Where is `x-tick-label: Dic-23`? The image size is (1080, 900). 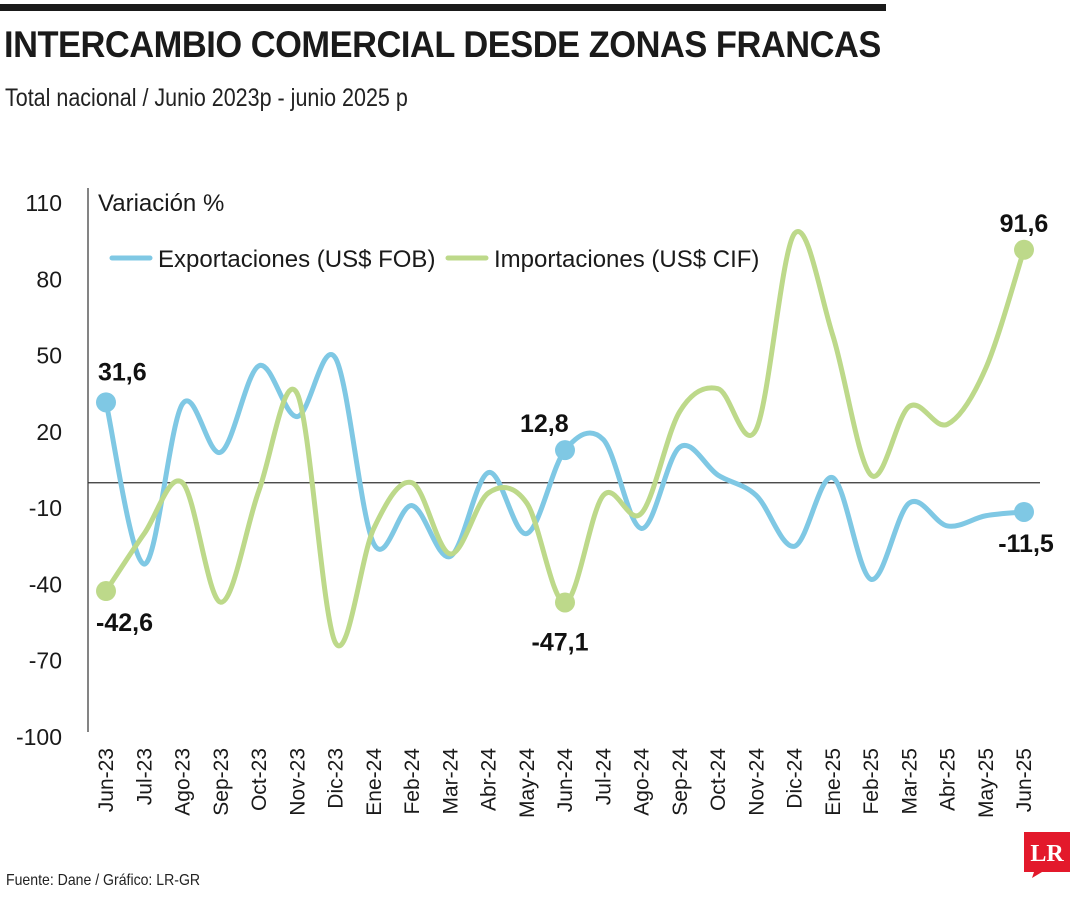
x-tick-label: Dic-23 is located at coordinates (336, 778).